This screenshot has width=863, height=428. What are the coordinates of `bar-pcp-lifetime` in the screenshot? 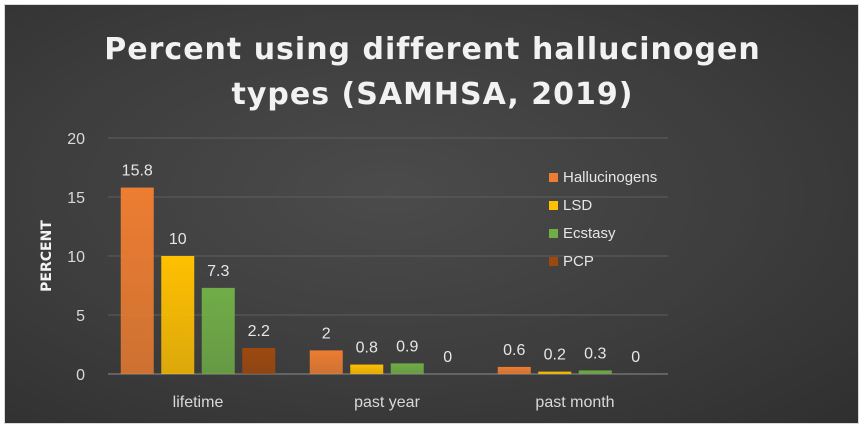 It's located at (259, 361).